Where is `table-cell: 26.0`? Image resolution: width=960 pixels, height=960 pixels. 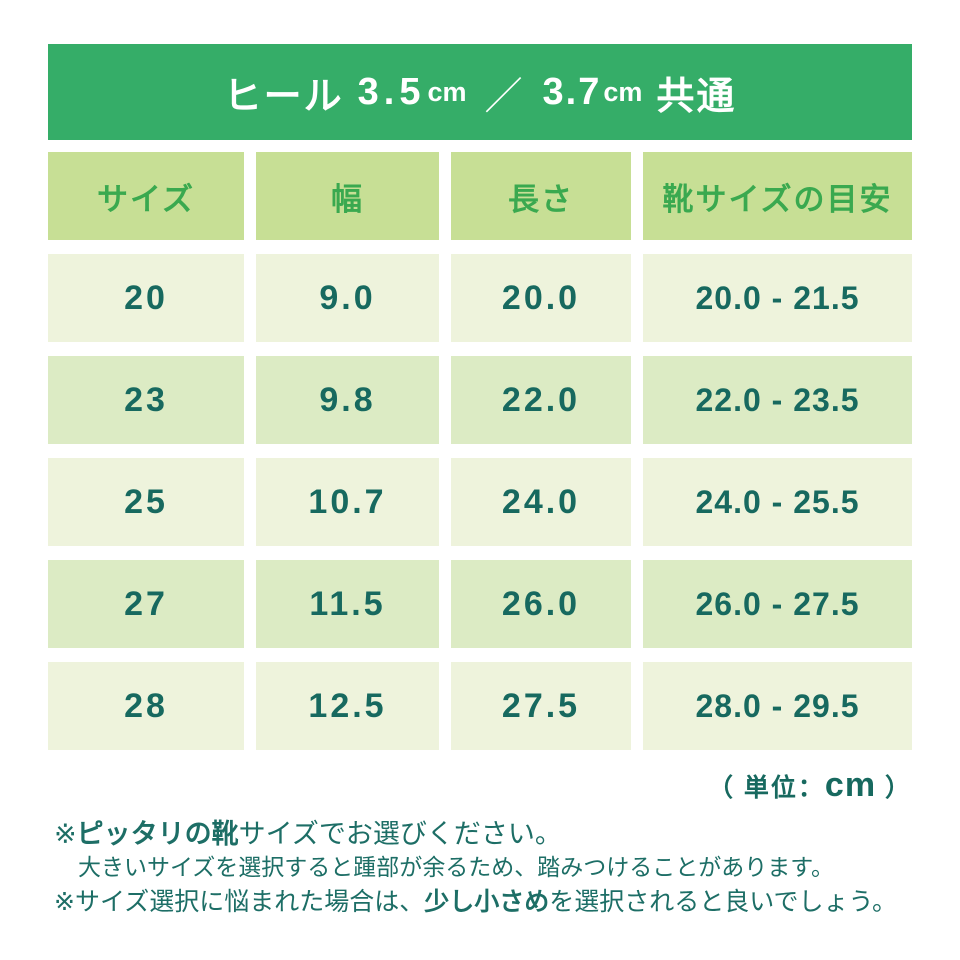
table-cell: 26.0 is located at coordinates (541, 604).